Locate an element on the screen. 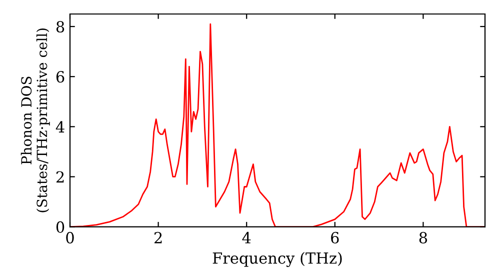 The image size is (500, 280). x-tick-label: 6 is located at coordinates (335, 238).